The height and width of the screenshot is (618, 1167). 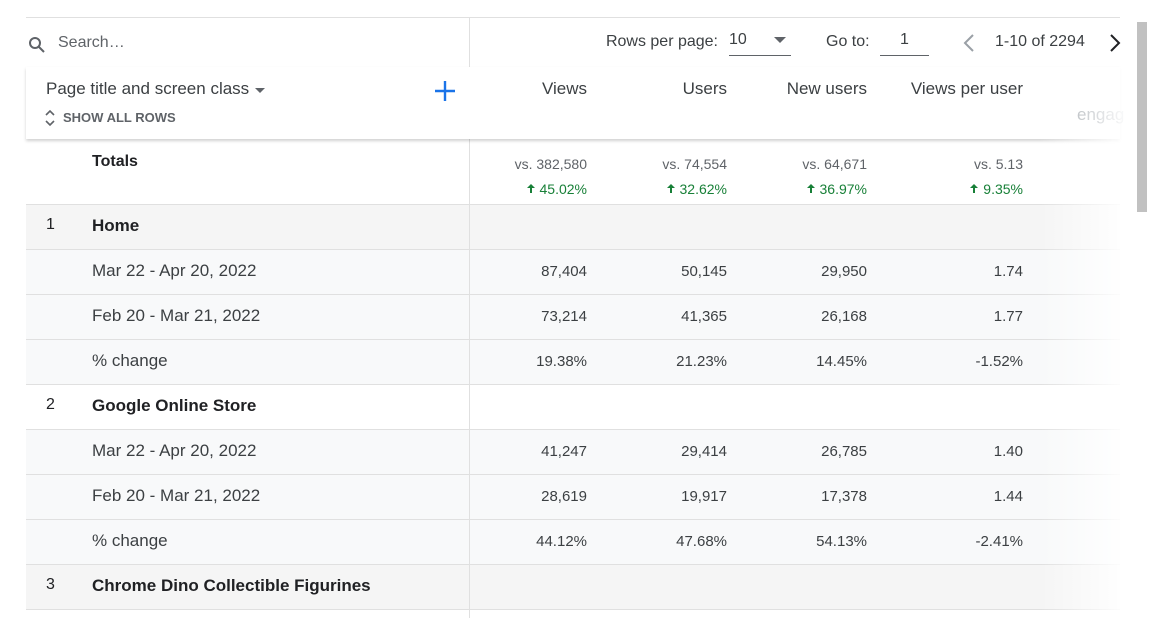 What do you see at coordinates (564, 271) in the screenshot?
I see `cell-value: 87,404` at bounding box center [564, 271].